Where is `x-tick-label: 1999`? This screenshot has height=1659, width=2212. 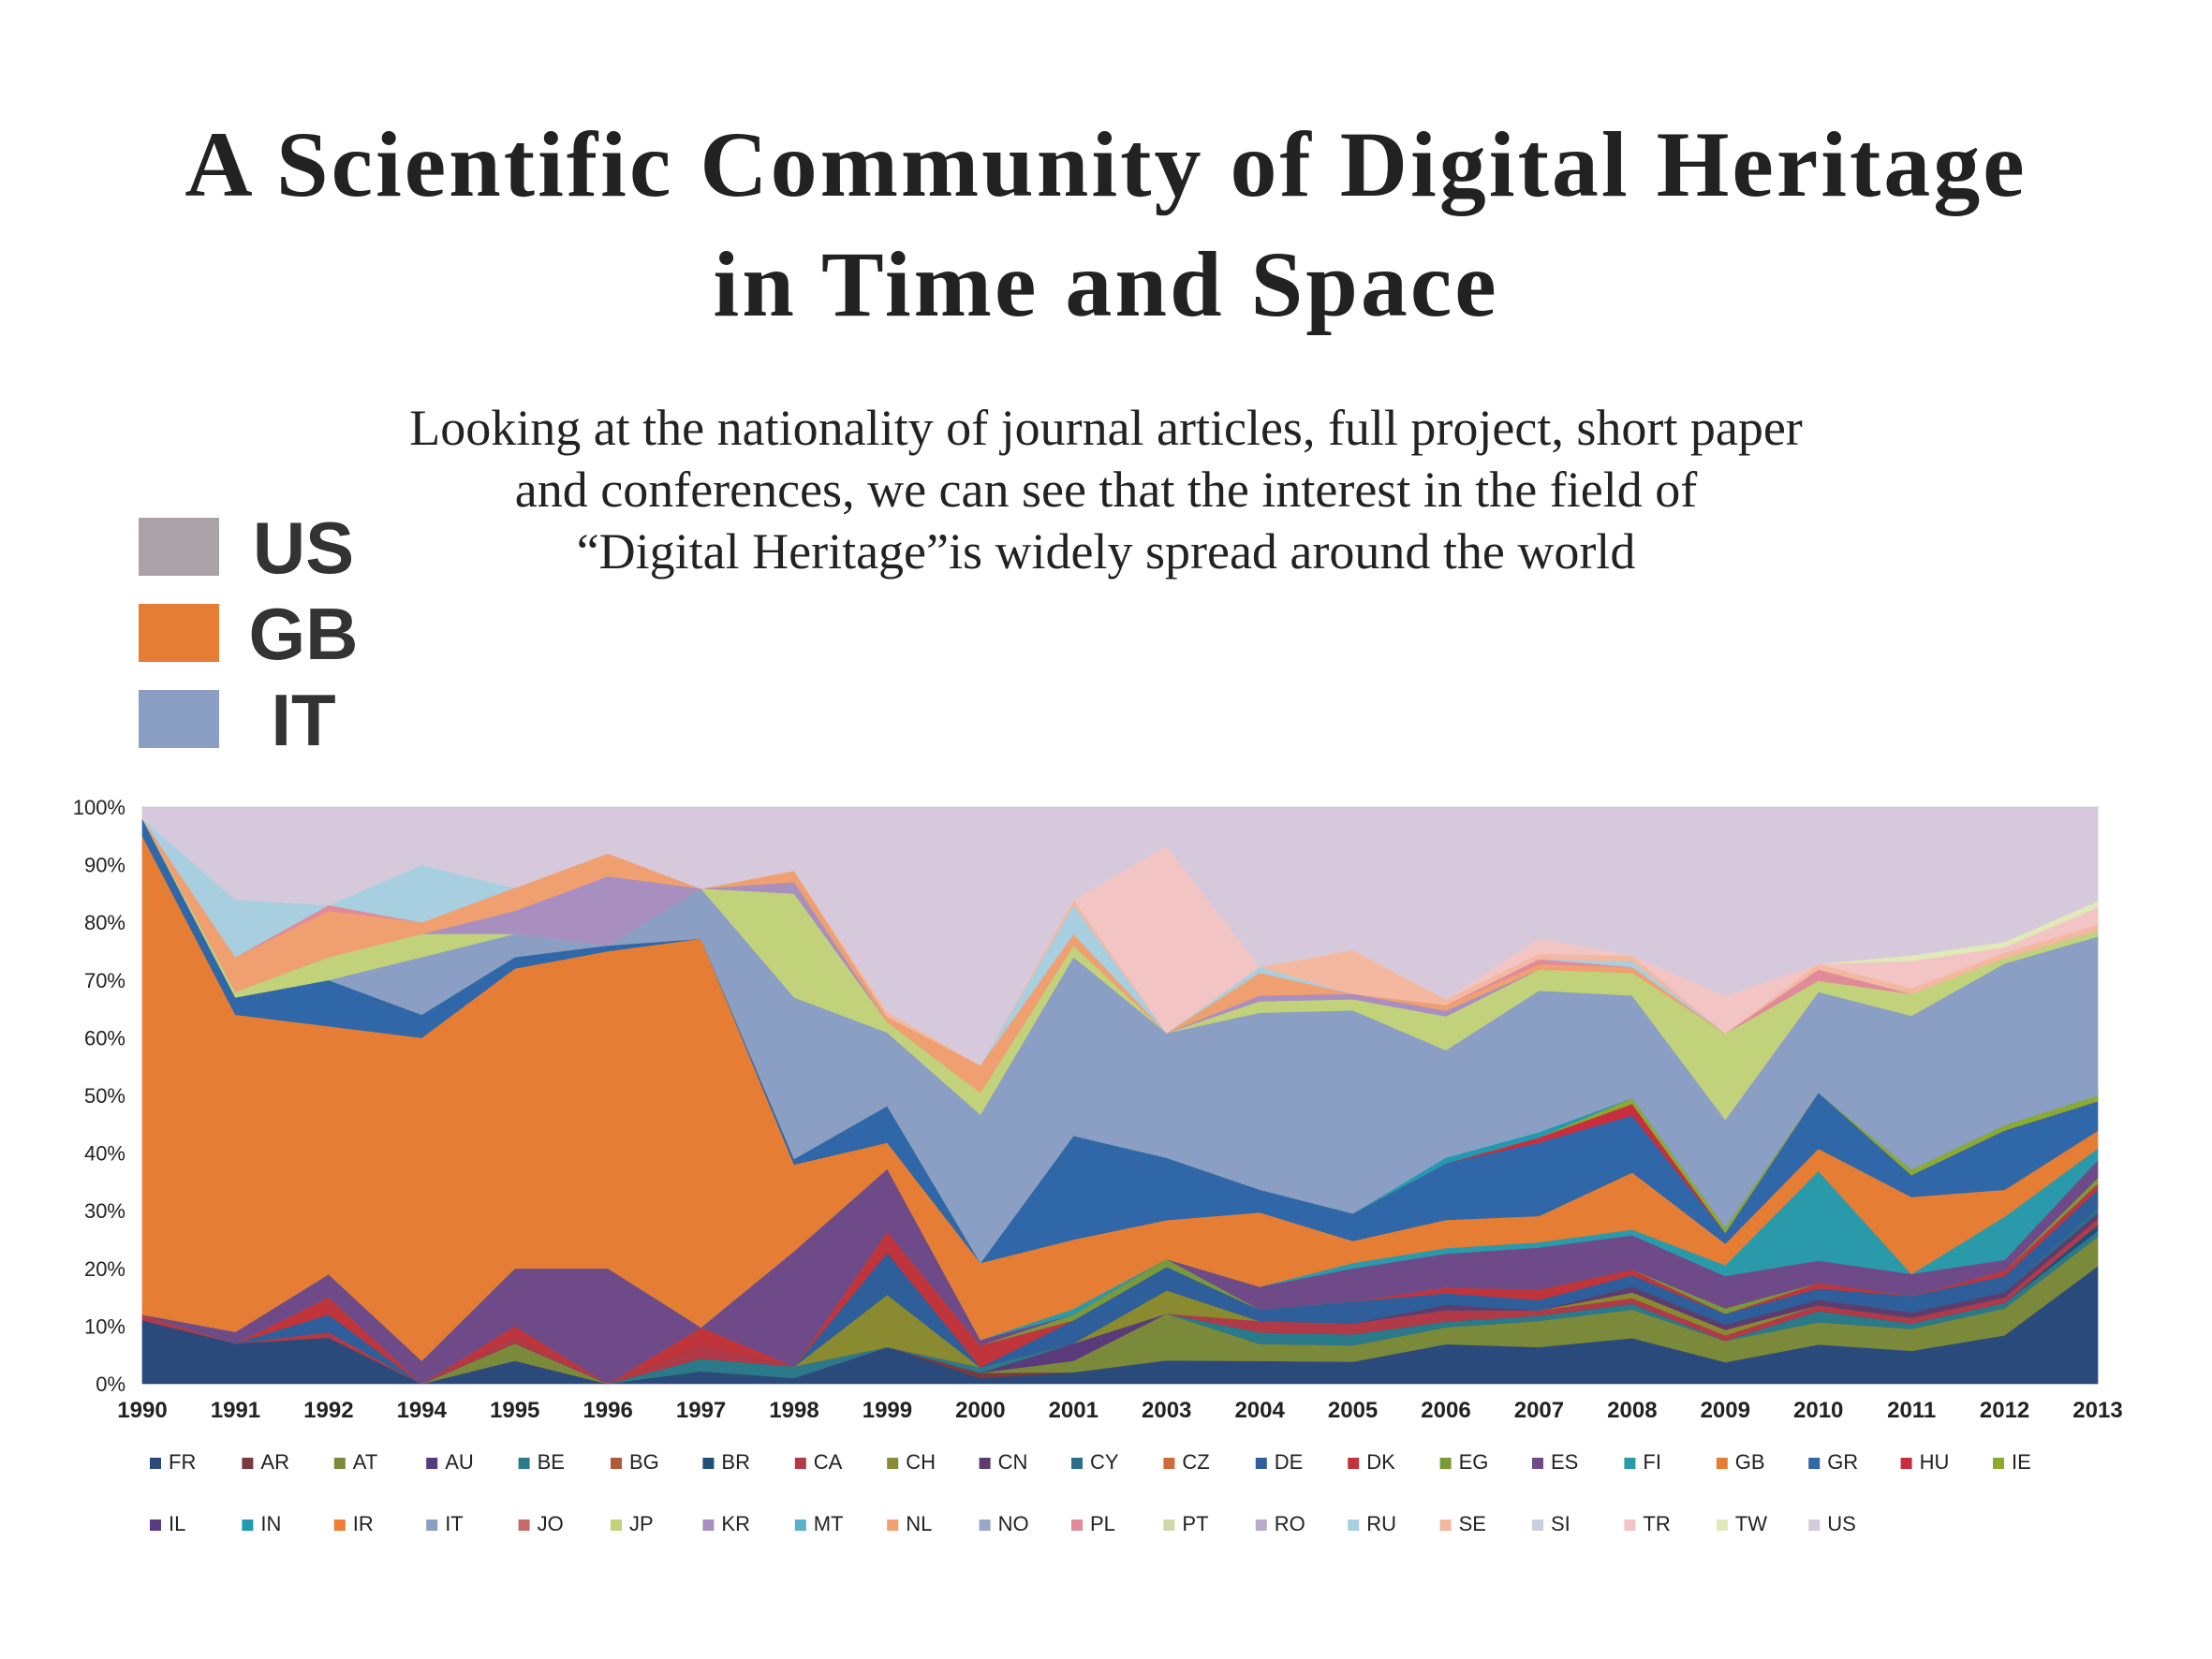
x-tick-label: 1999 is located at coordinates (888, 1410).